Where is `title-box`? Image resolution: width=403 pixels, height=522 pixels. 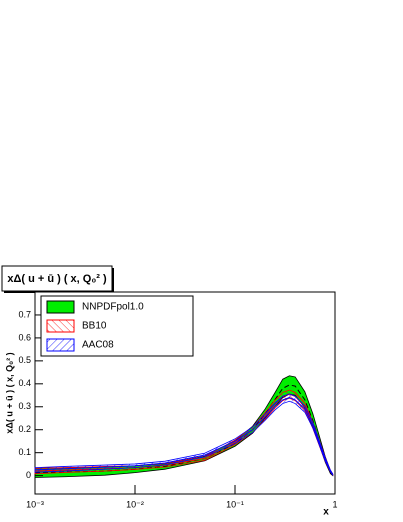
title-box is located at coordinates (57, 278).